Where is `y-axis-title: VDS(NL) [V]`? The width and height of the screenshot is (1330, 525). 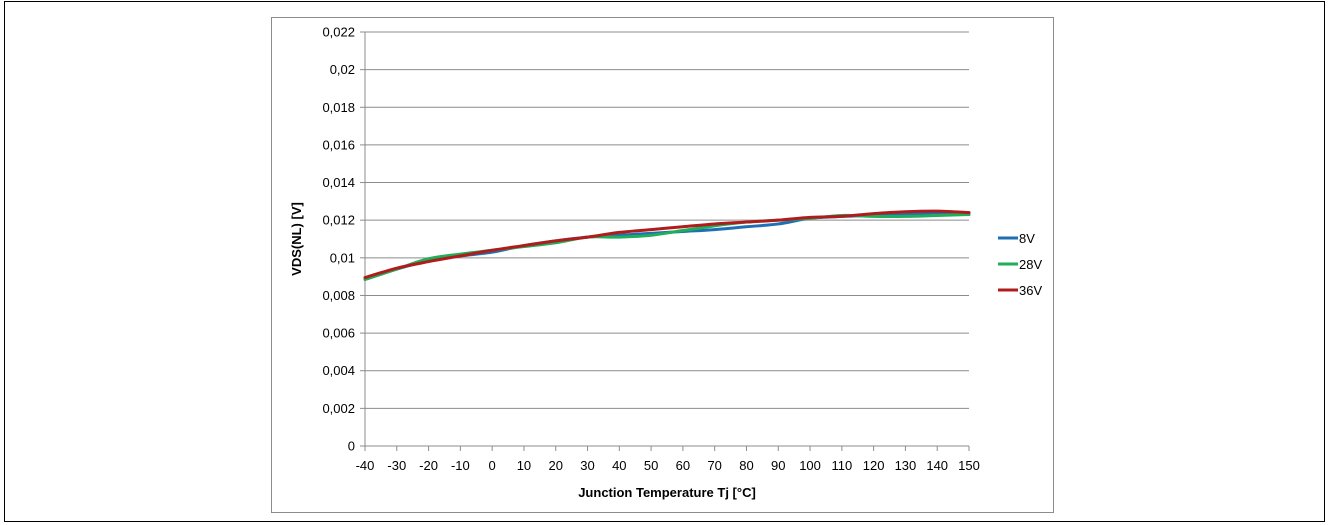 y-axis-title: VDS(NL) [V] is located at coordinates (296, 239).